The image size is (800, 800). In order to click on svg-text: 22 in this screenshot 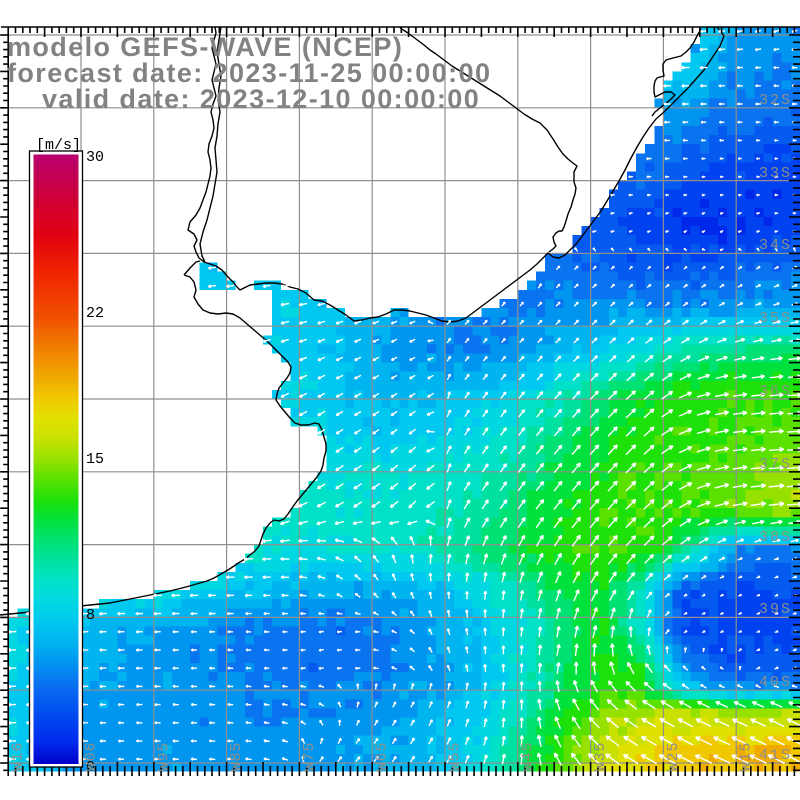, I will do `click(95, 313)`.